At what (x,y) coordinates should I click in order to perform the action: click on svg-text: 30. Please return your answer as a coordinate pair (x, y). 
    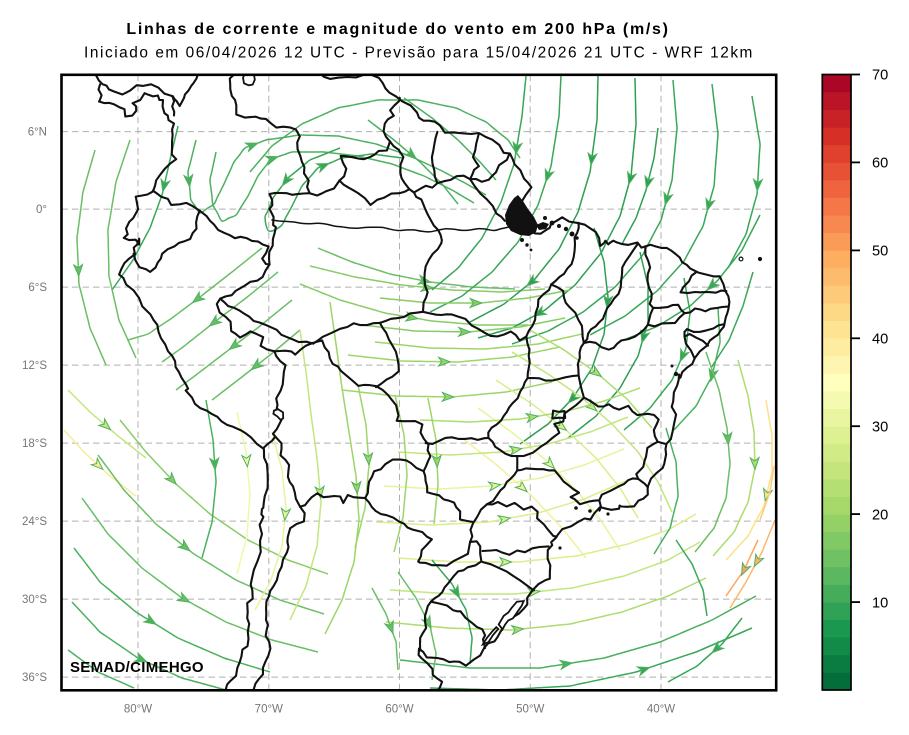
    Looking at the image, I should click on (880, 427).